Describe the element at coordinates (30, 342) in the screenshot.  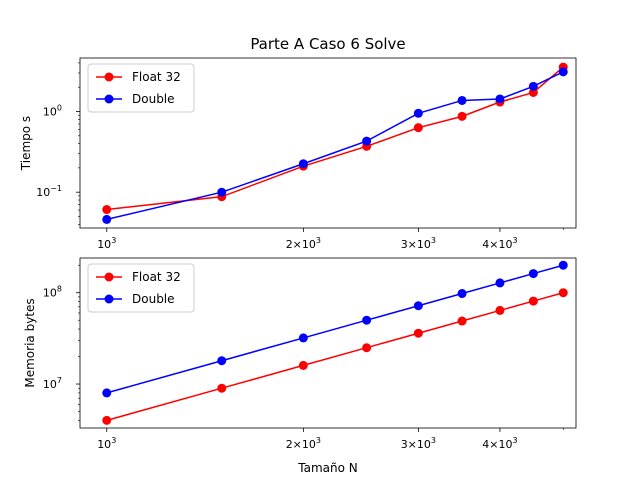
I see `y-axis-label: Memoria bytes` at that location.